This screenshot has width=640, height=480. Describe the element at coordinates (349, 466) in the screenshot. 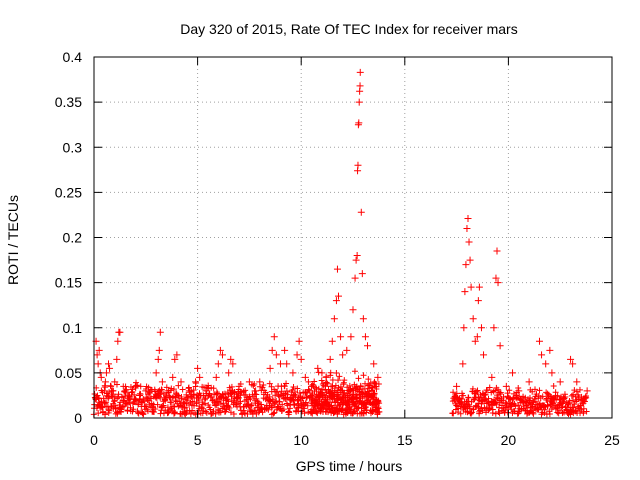

I see `x-axis-label: GPS time / hours` at that location.